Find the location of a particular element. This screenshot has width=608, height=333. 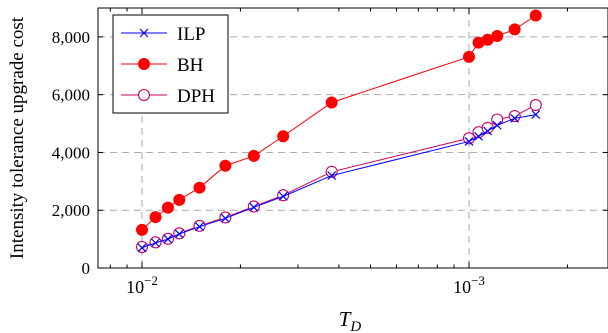

x-axis-label: TD is located at coordinates (350, 320).